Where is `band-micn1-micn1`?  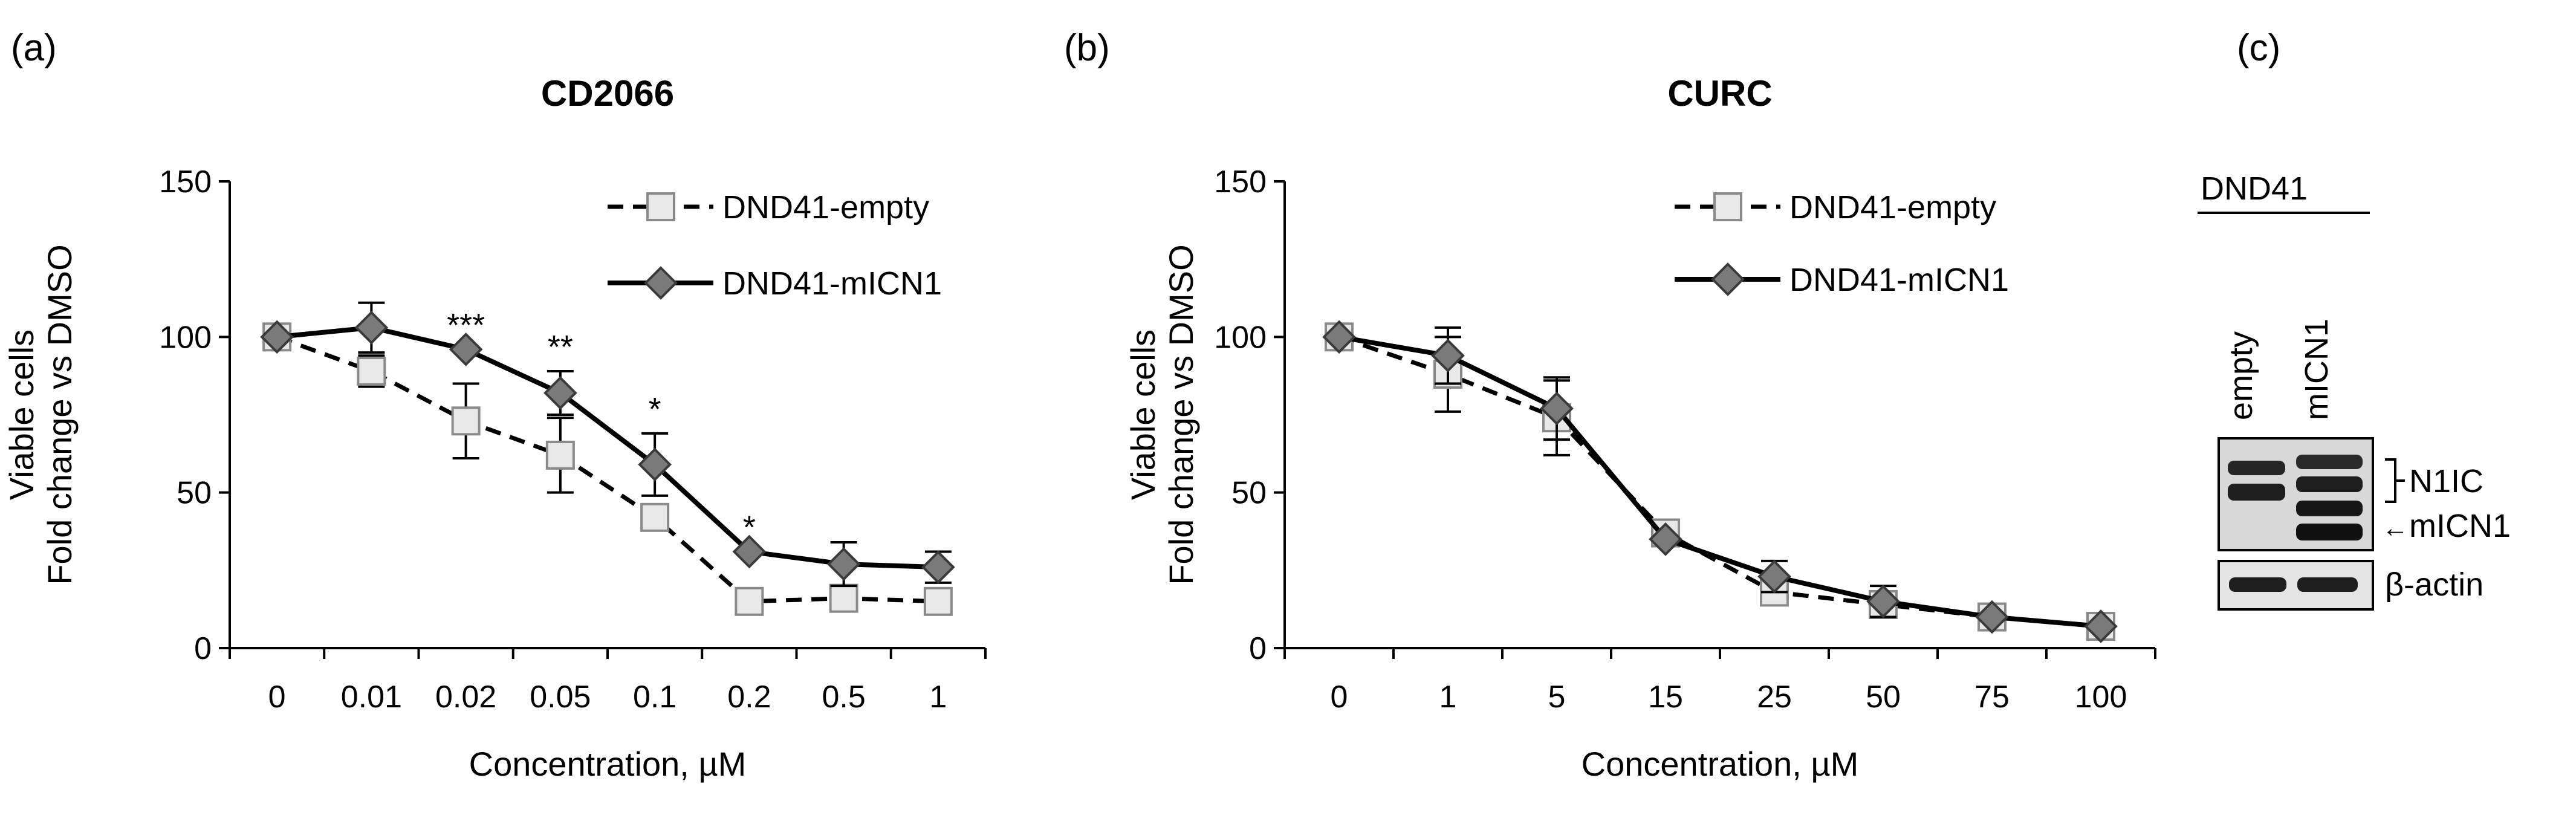
band-micn1-micn1 is located at coordinates (2329, 532).